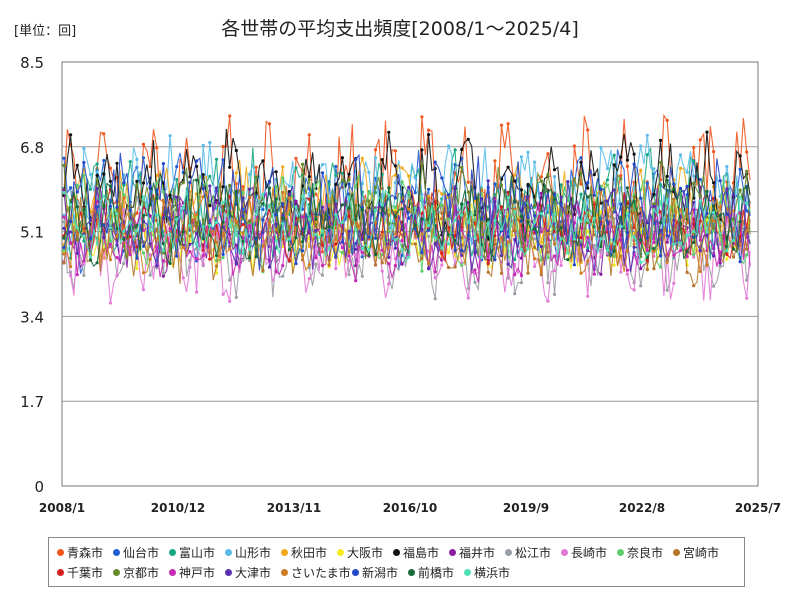 Image resolution: width=800 pixels, height=600 pixels. Describe the element at coordinates (32, 63) in the screenshot. I see `y-tick-label: 8.5` at that location.